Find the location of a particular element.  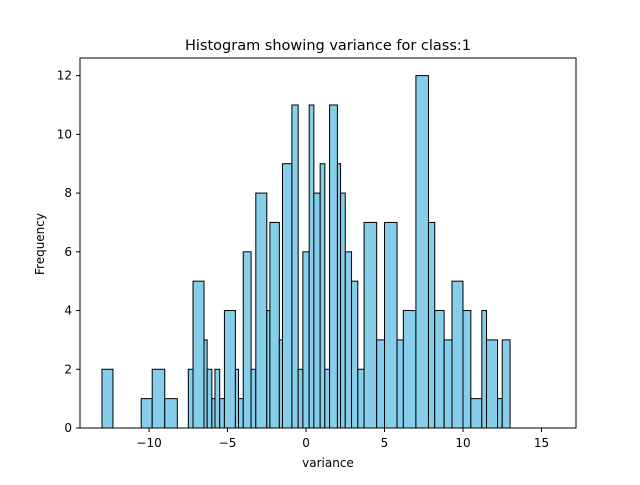

y-tick-label: 4 is located at coordinates (68, 311).